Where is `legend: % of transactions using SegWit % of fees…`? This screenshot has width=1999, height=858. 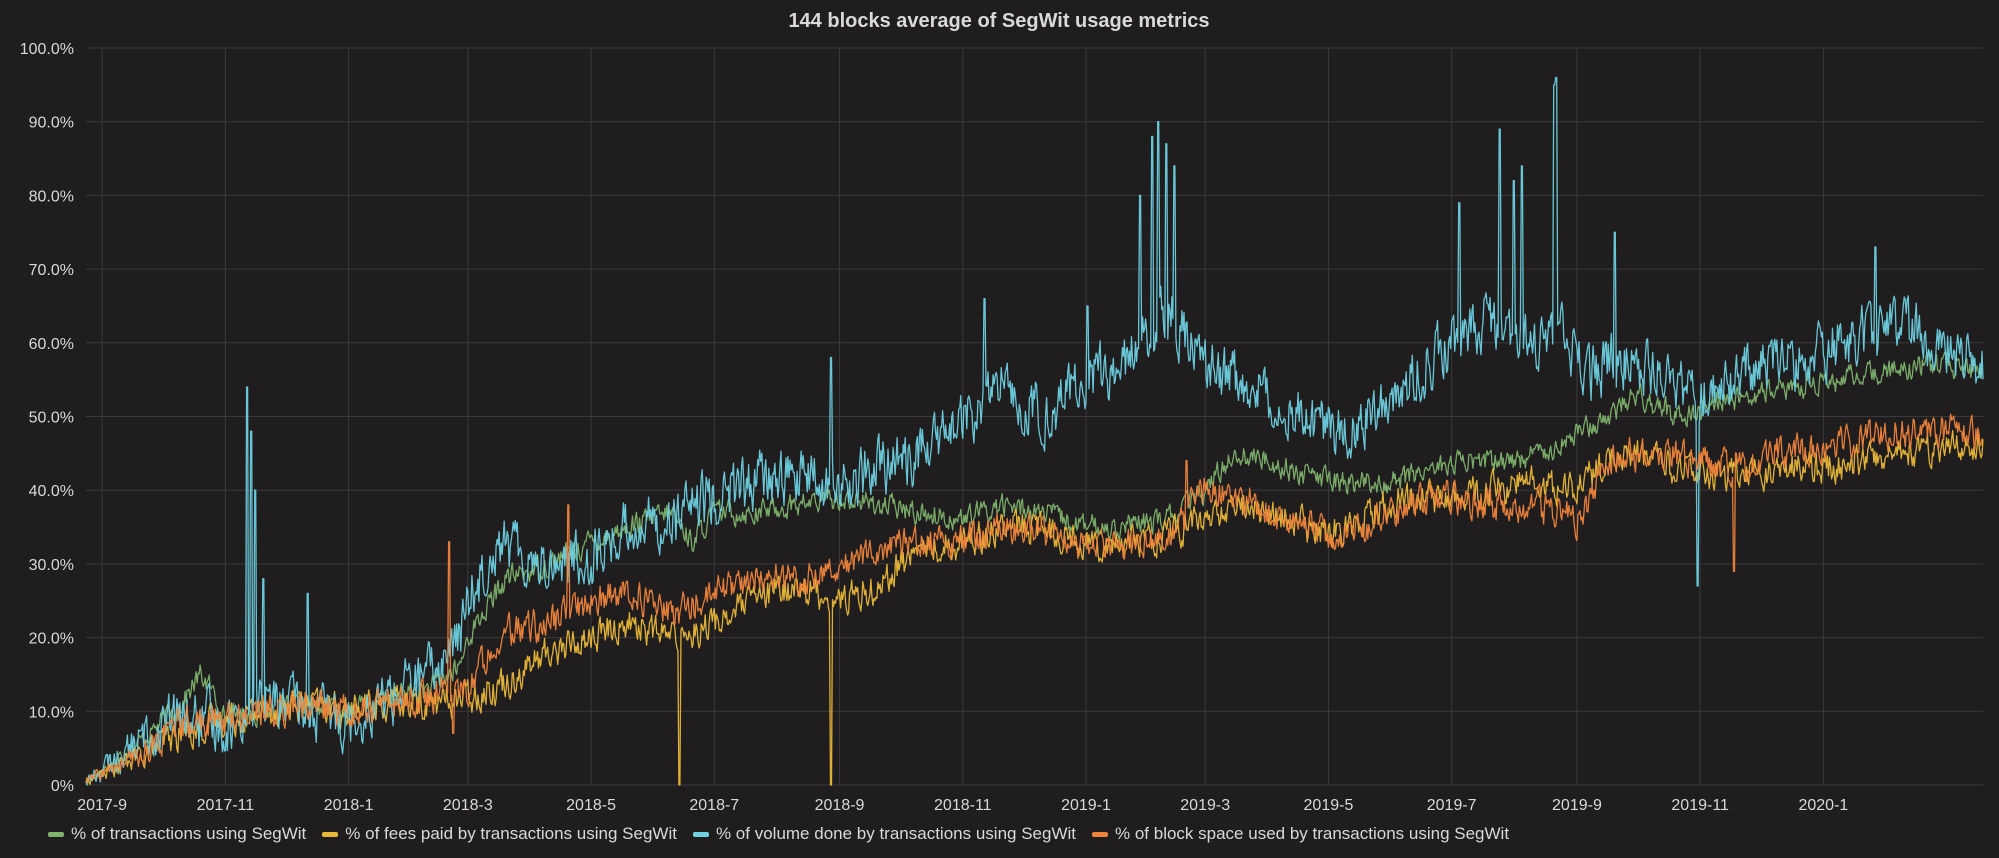
legend: % of transactions using SegWit % of fees… is located at coordinates (778, 834).